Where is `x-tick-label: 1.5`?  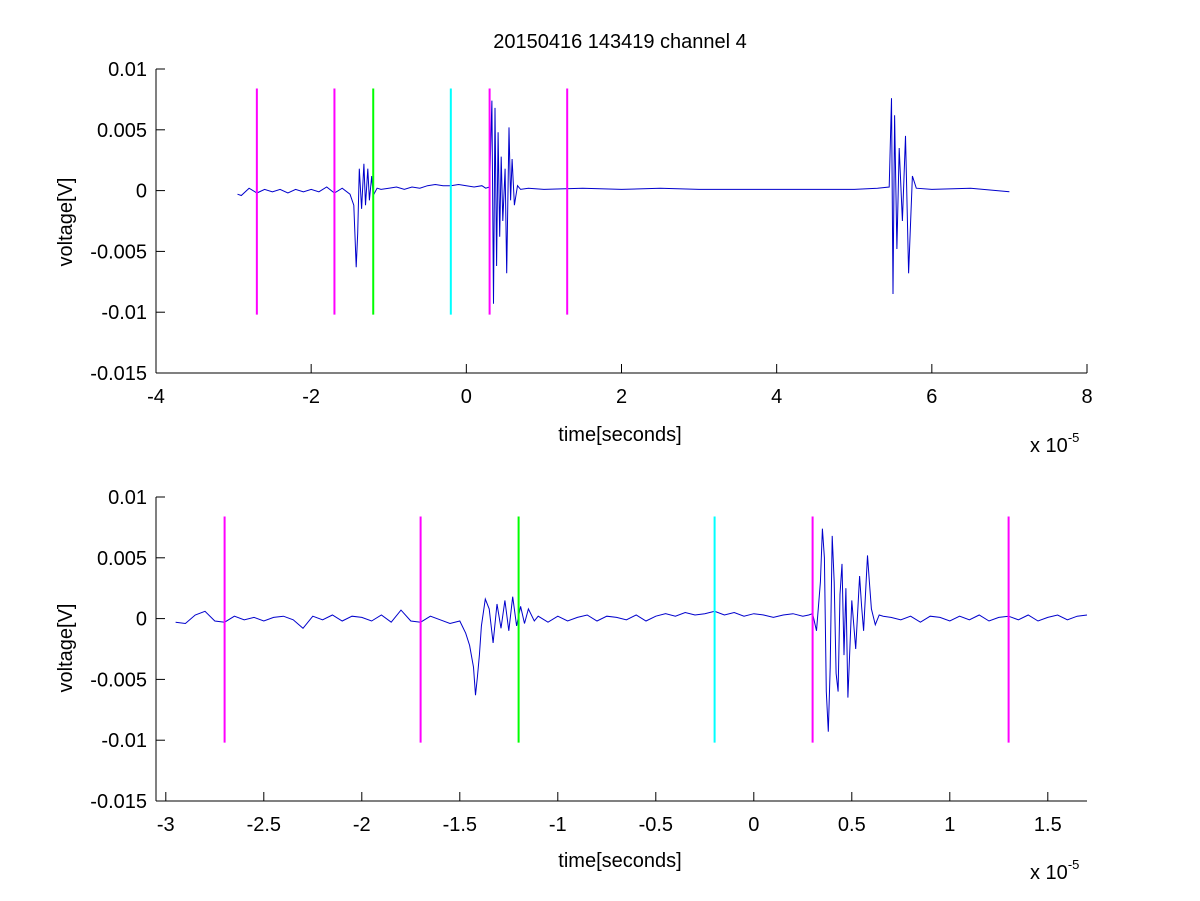 x-tick-label: 1.5 is located at coordinates (1048, 825).